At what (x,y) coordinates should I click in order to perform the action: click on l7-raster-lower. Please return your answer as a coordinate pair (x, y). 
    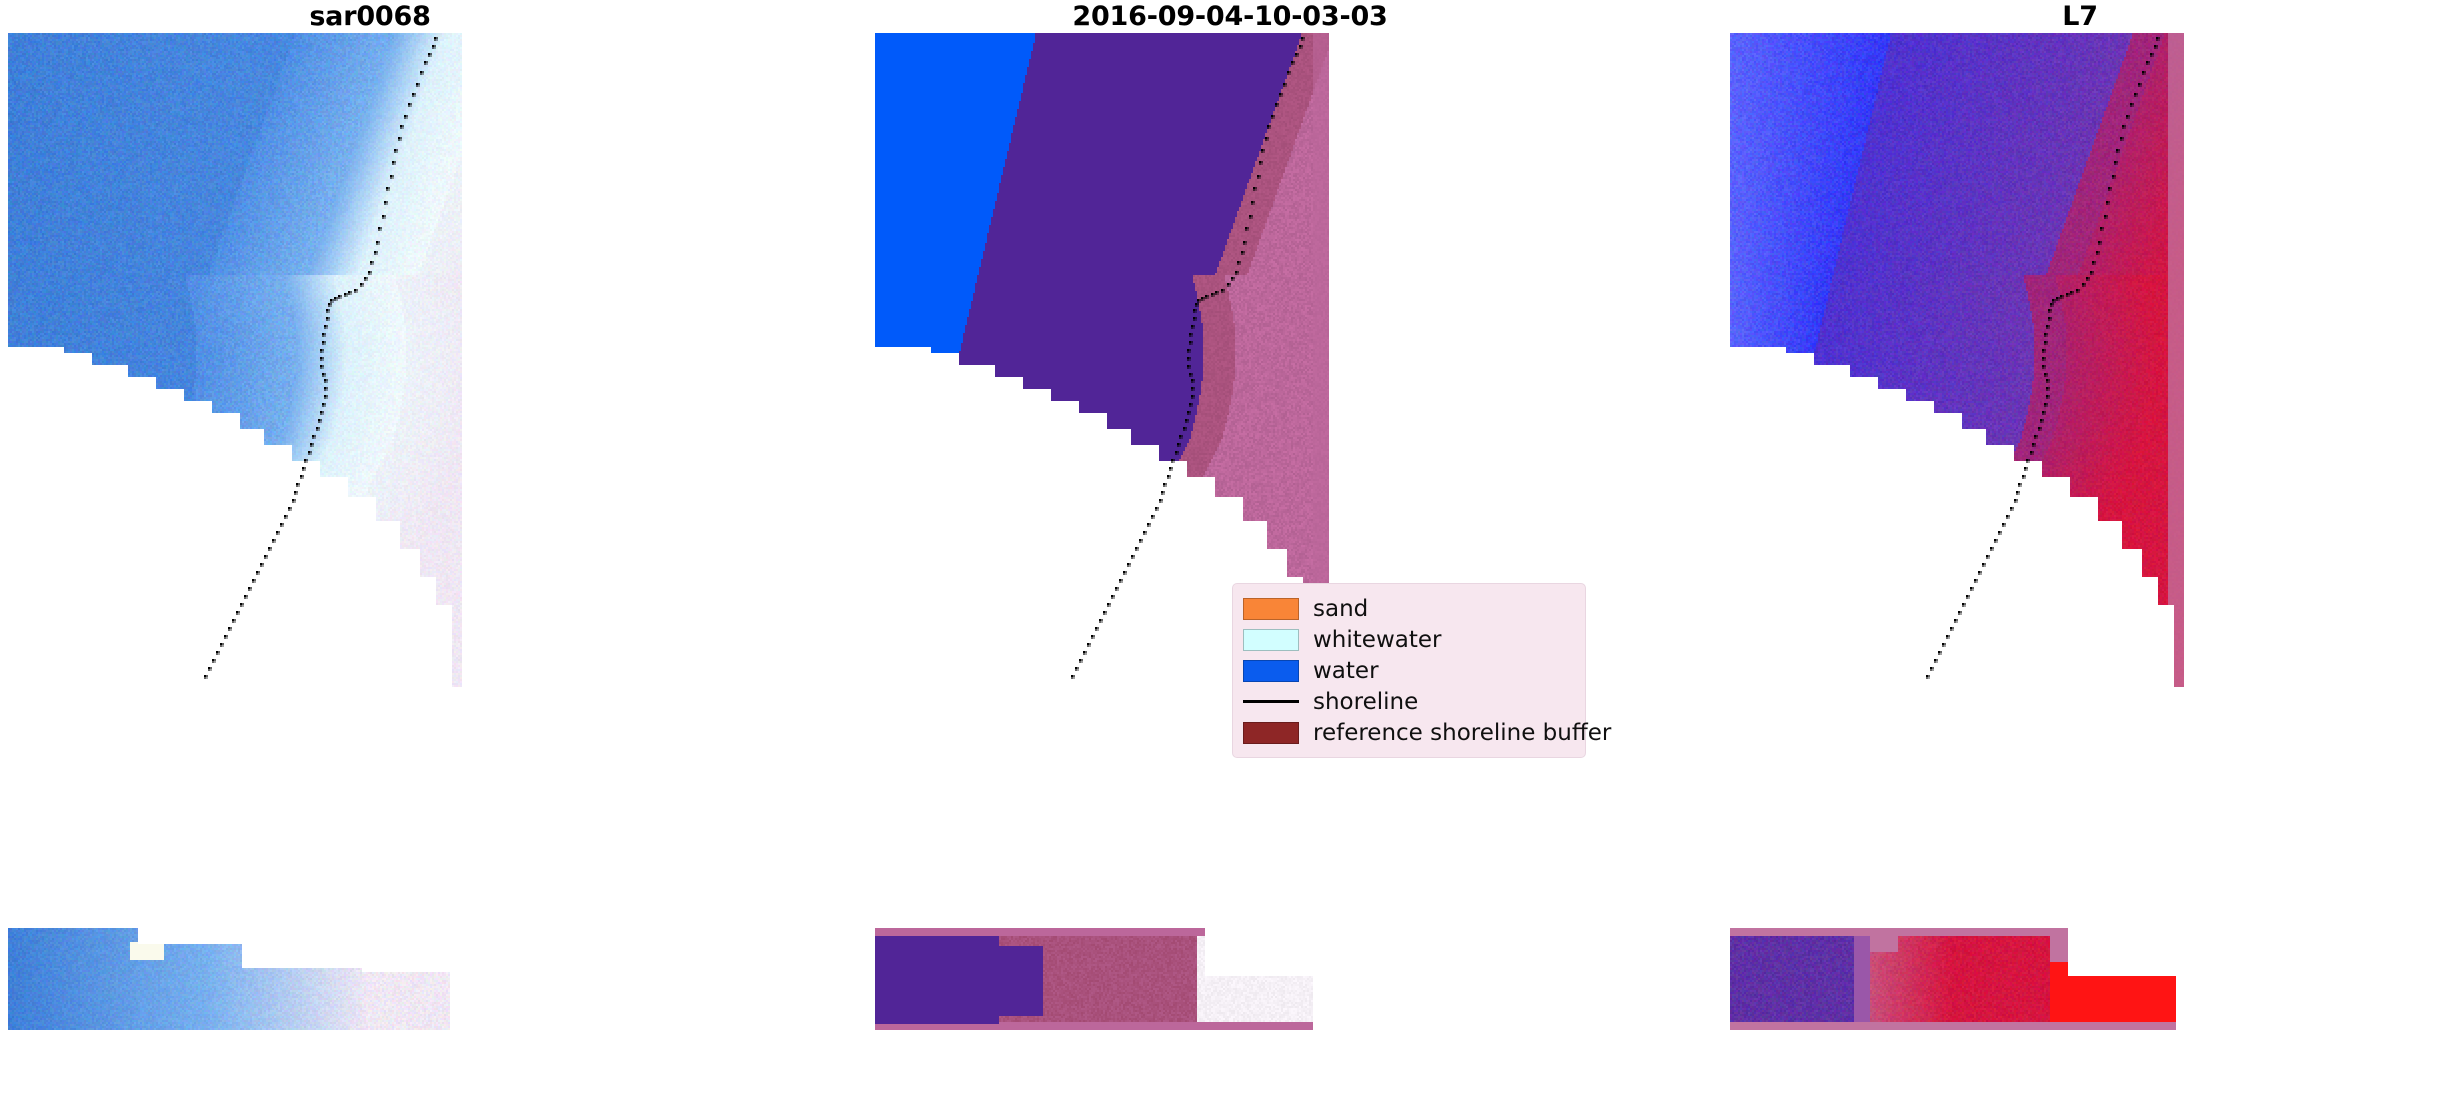
    Looking at the image, I should click on (1957, 983).